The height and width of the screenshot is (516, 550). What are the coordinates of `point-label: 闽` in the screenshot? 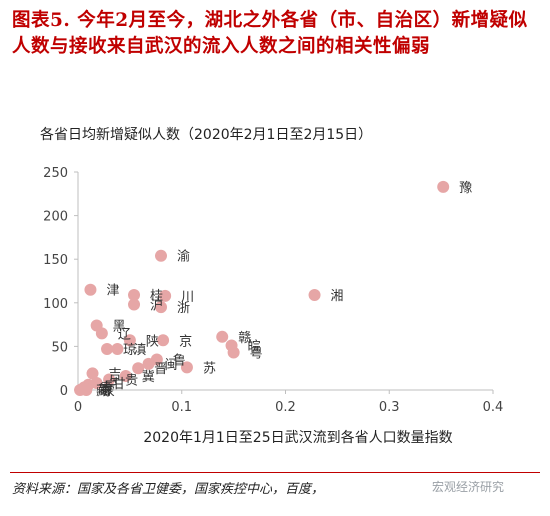 It's located at (171, 365).